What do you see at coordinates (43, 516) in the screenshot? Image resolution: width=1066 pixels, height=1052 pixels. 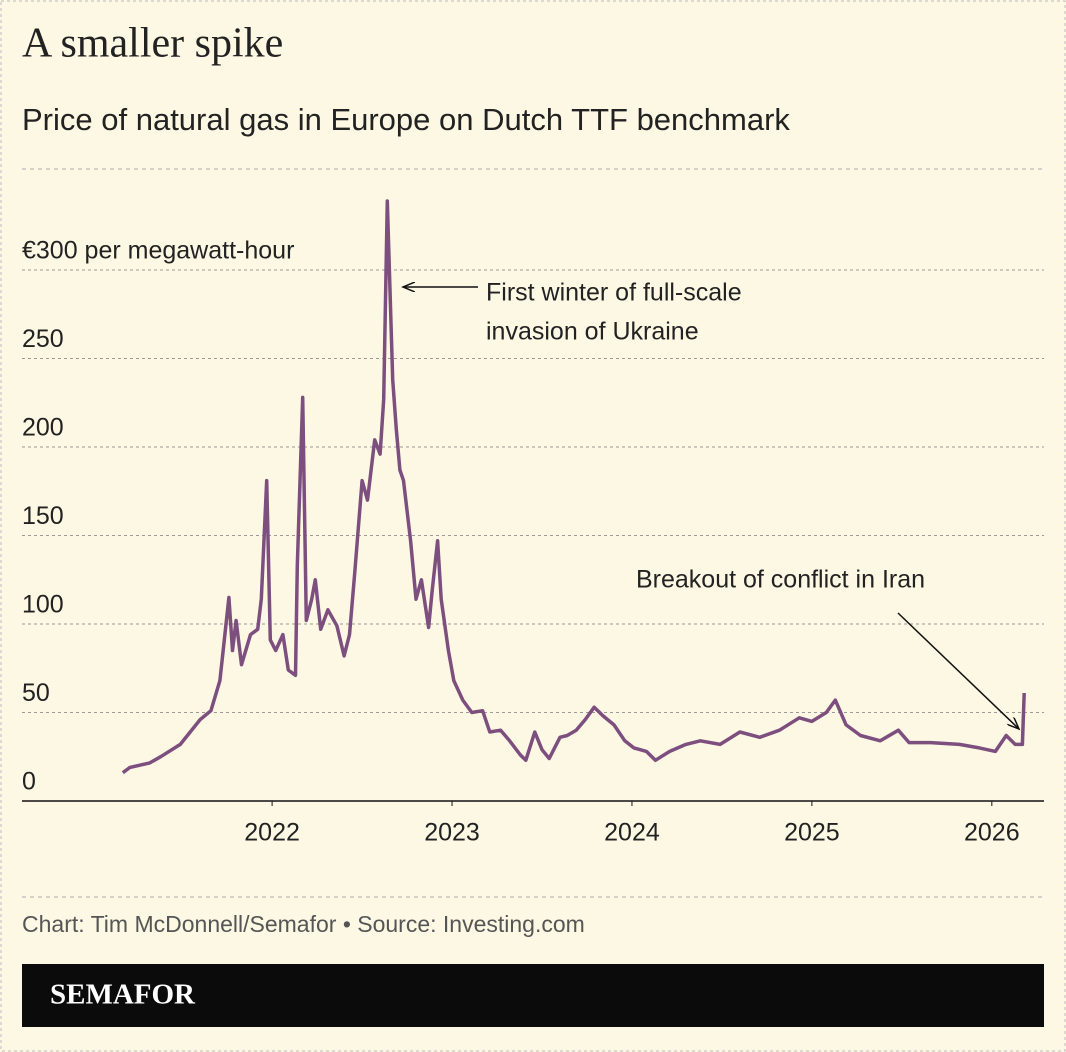 I see `y-tick-label: 150` at bounding box center [43, 516].